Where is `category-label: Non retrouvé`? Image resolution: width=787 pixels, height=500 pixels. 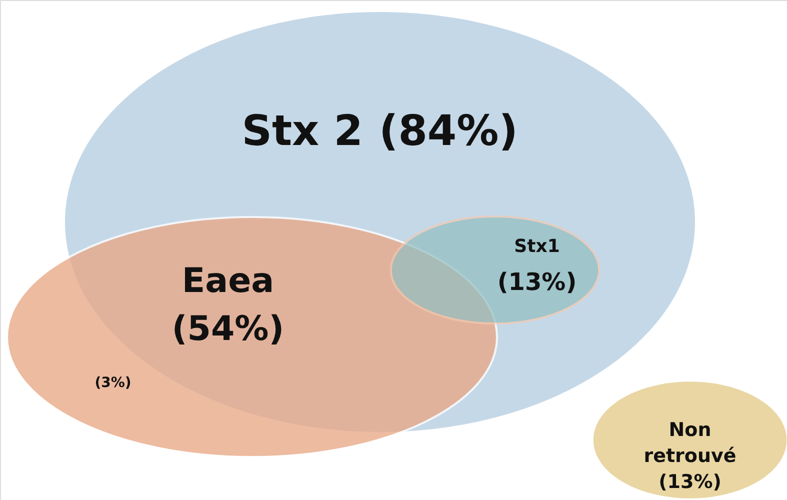 category-label: Non retrouvé is located at coordinates (690, 443).